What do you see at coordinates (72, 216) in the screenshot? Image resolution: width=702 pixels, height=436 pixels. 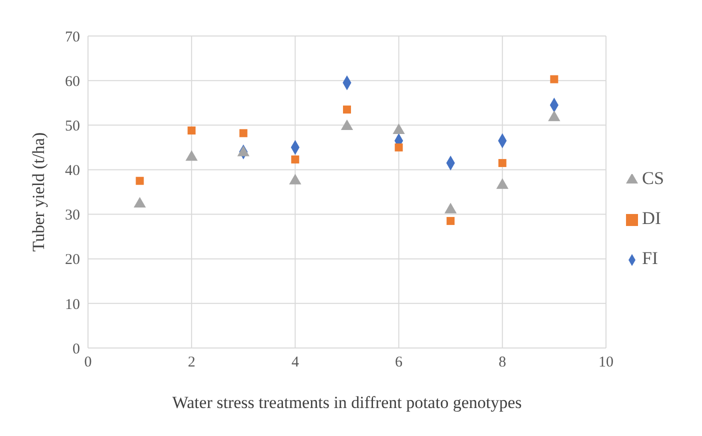 I see `y-tick-label: 30` at bounding box center [72, 216].